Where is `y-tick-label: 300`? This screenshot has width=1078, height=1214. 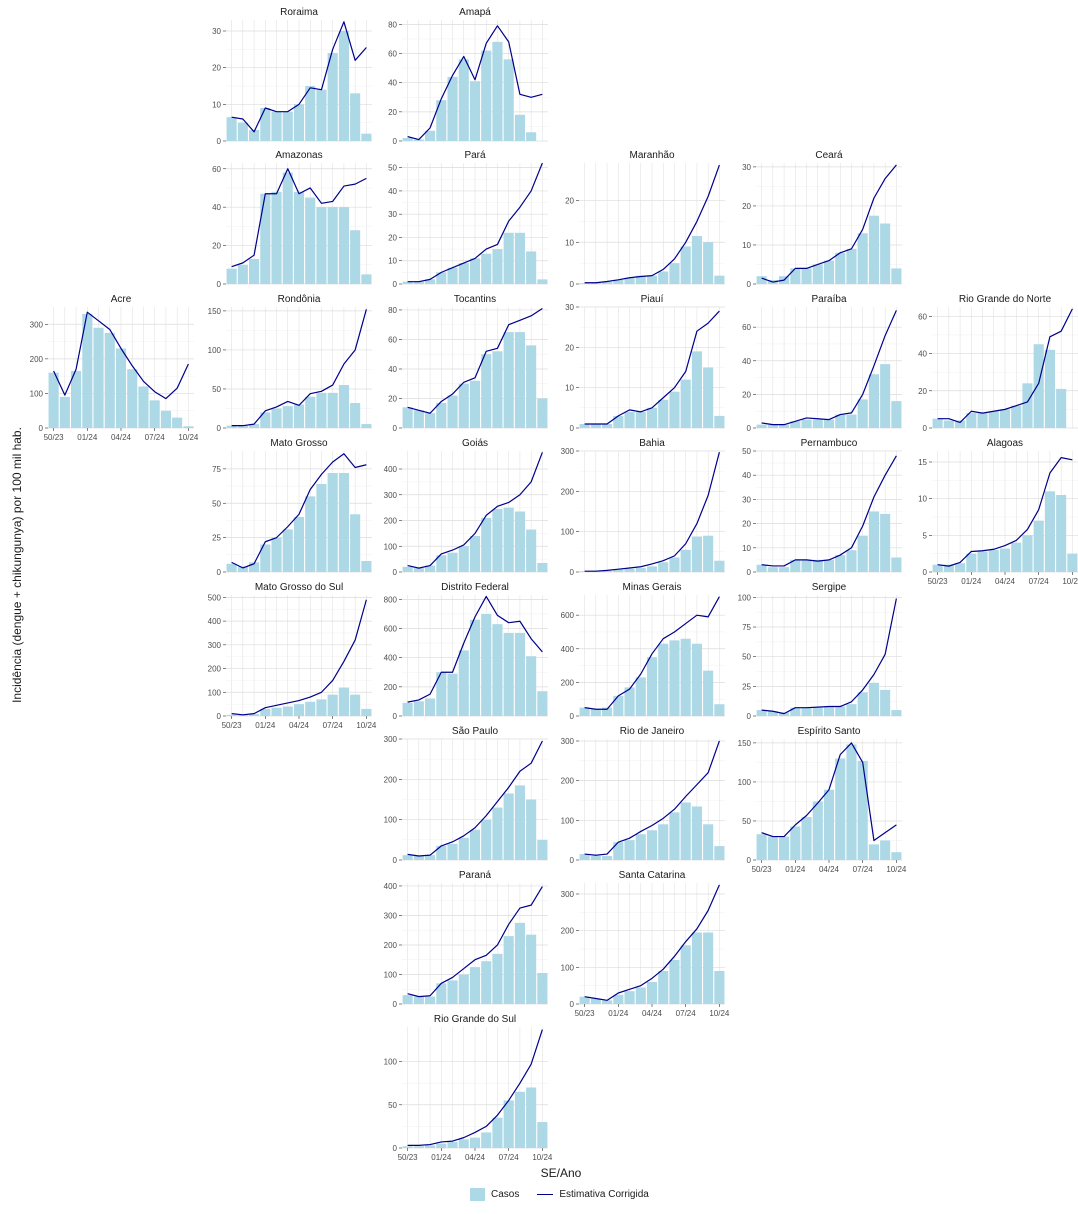
y-tick-label: 300 is located at coordinates (568, 894).